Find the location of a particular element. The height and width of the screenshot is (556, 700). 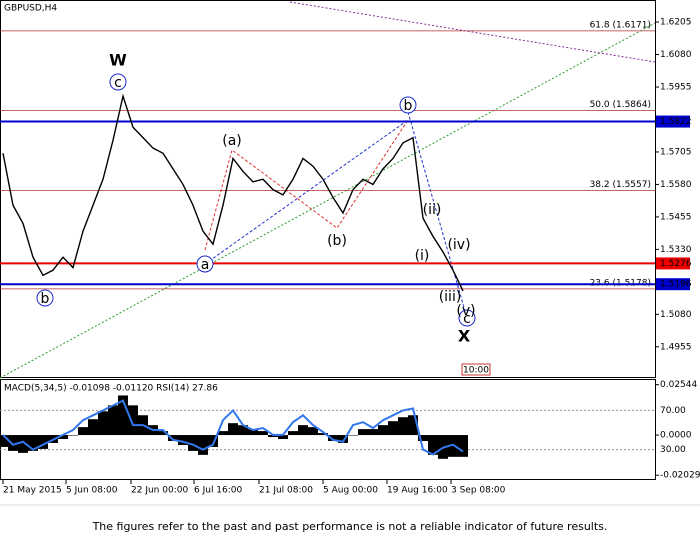

wave-label: (v) is located at coordinates (465, 311).